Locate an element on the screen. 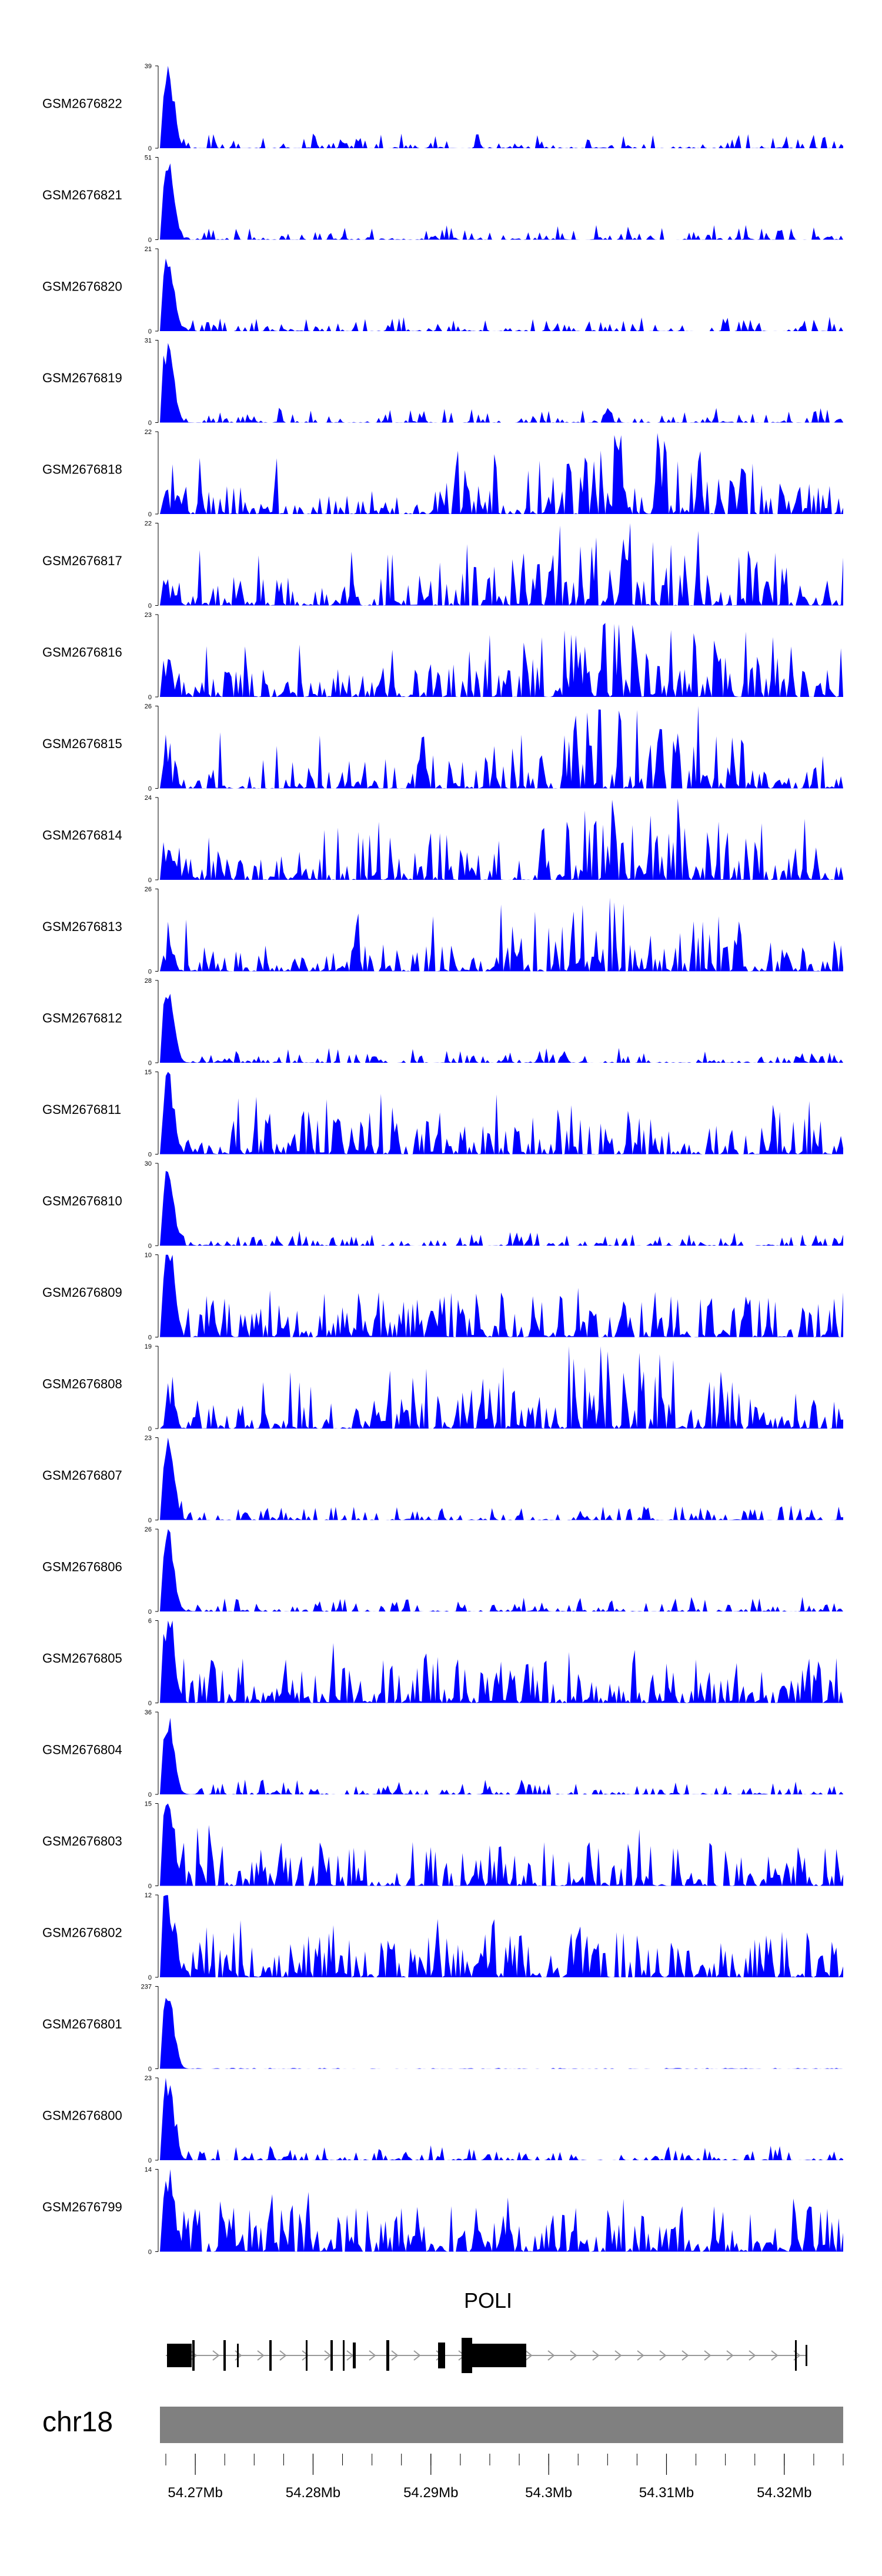 Image resolution: width=882 pixels, height=2576 pixels. axis-tick-label: 54.3Mb is located at coordinates (548, 2493).